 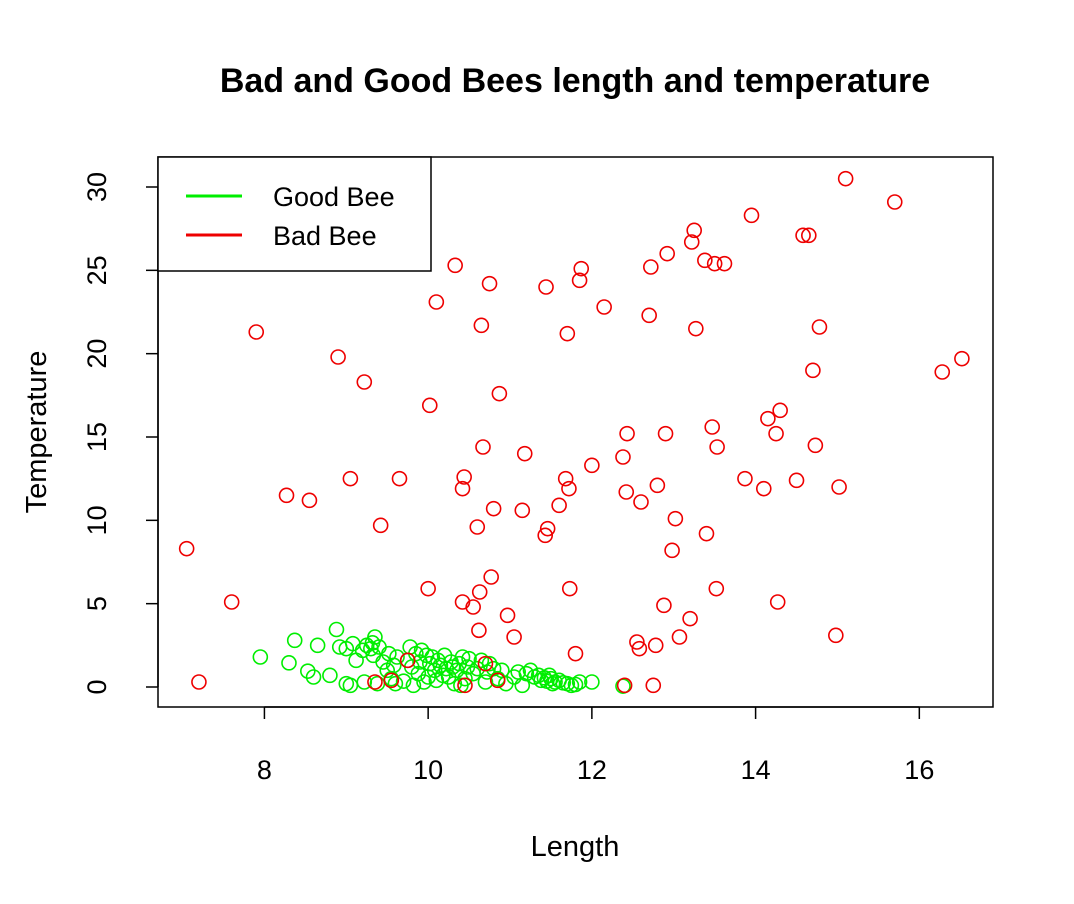 What do you see at coordinates (120, 433) in the screenshot?
I see `y-axis: 0 5 10 15 20 25 30` at bounding box center [120, 433].